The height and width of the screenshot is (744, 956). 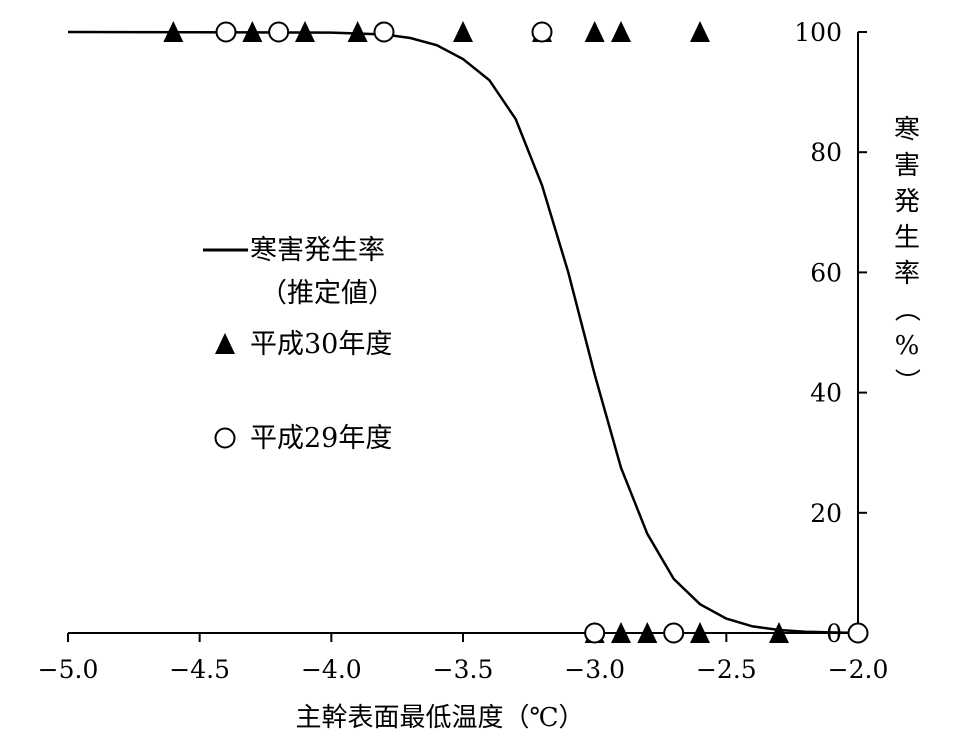 I want to click on y-tick-label: 60, so click(x=826, y=272).